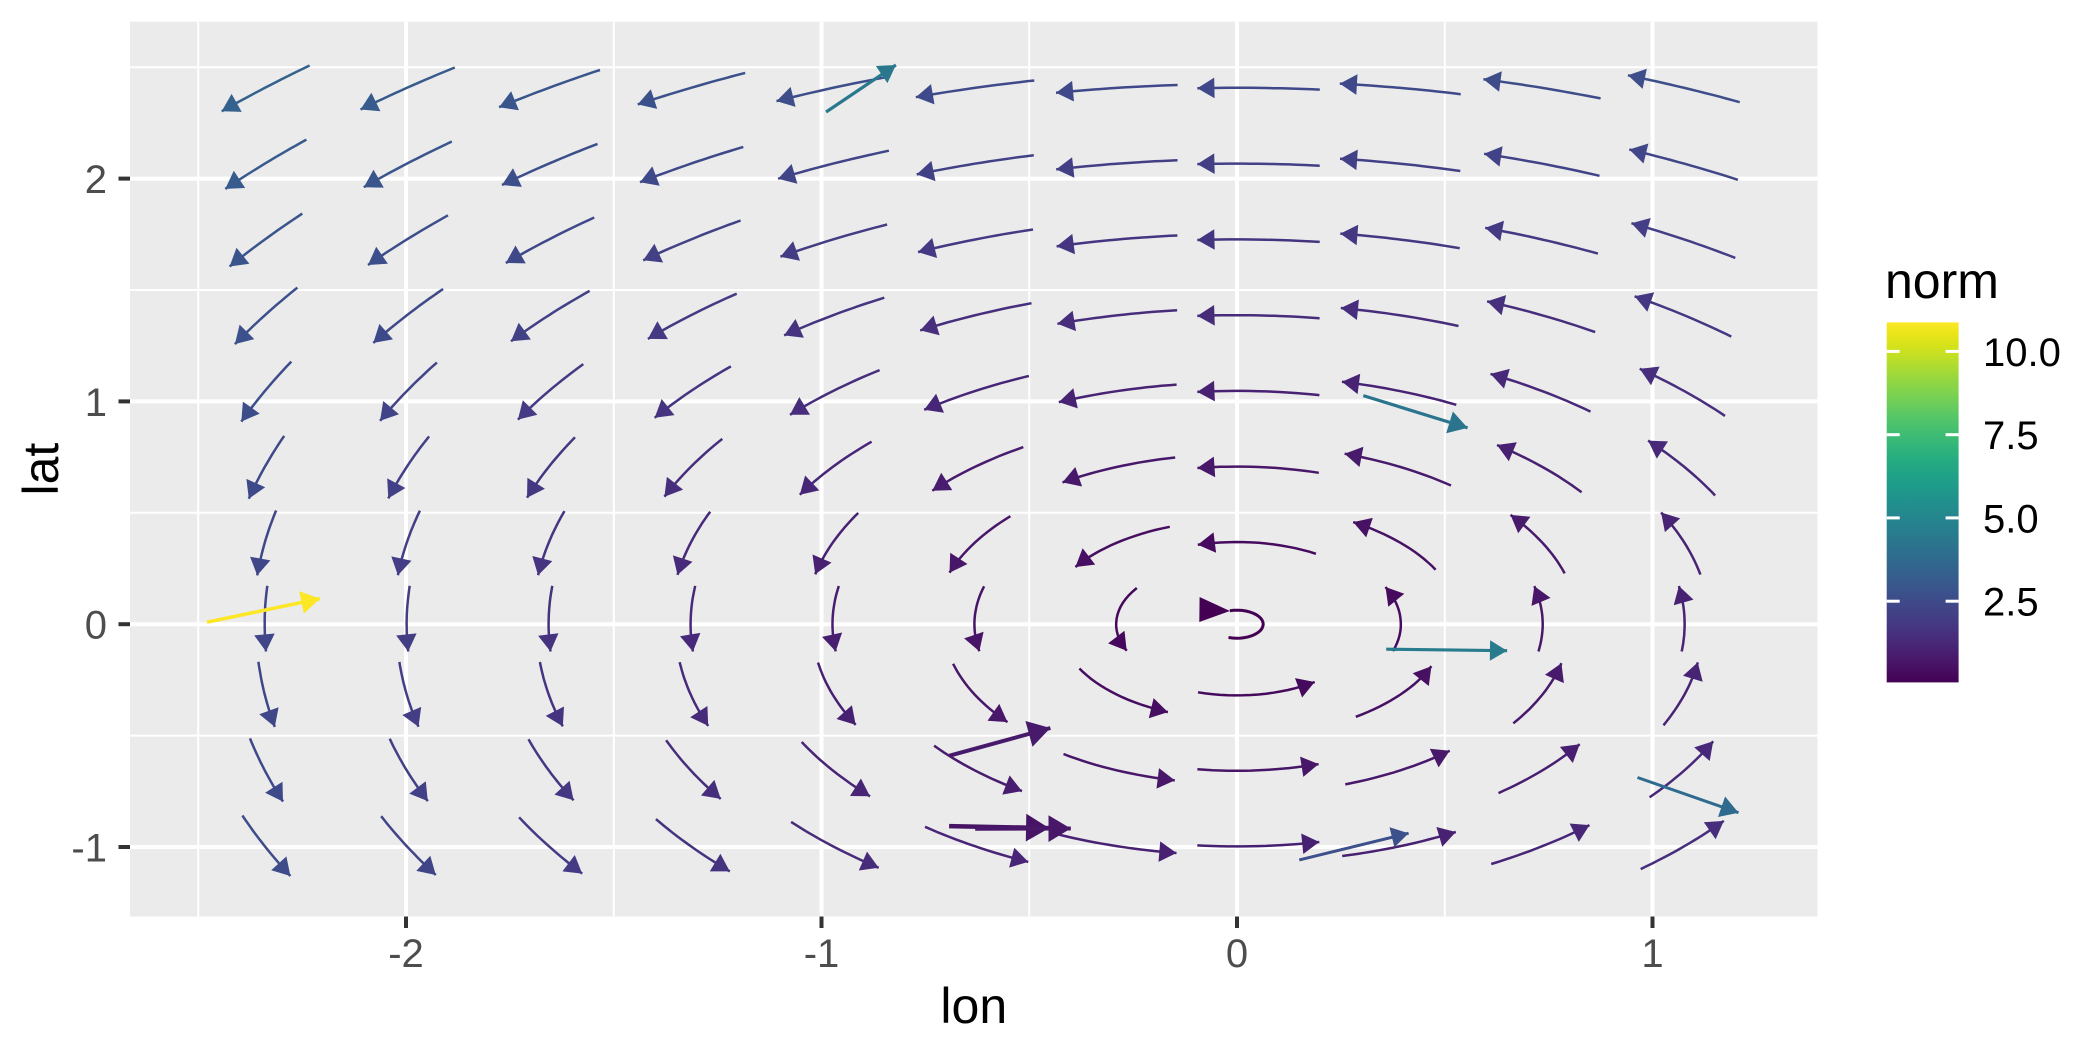  I want to click on svg-text: 2, so click(96, 180).